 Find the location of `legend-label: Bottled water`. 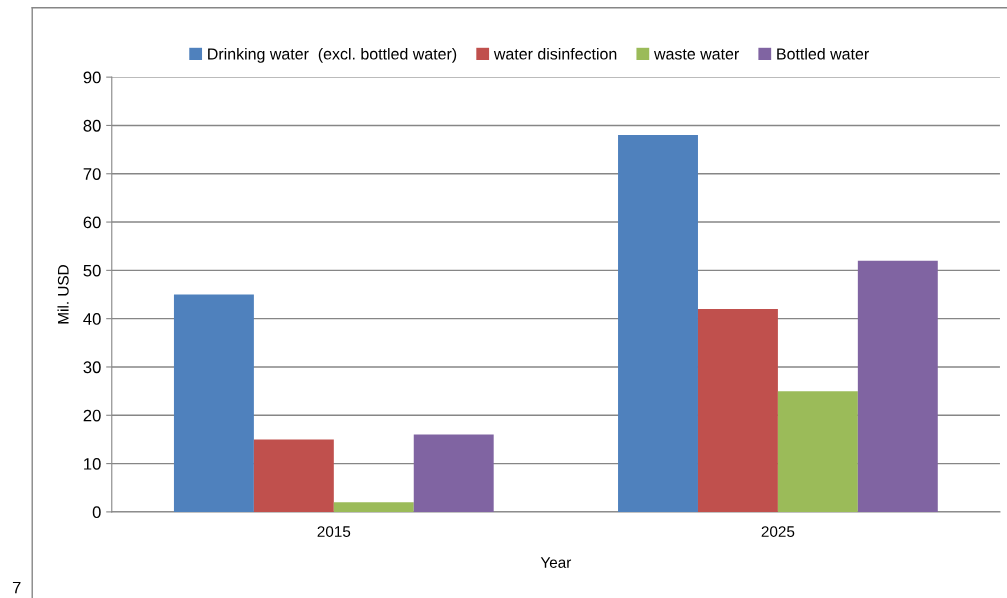

legend-label: Bottled water is located at coordinates (823, 53).